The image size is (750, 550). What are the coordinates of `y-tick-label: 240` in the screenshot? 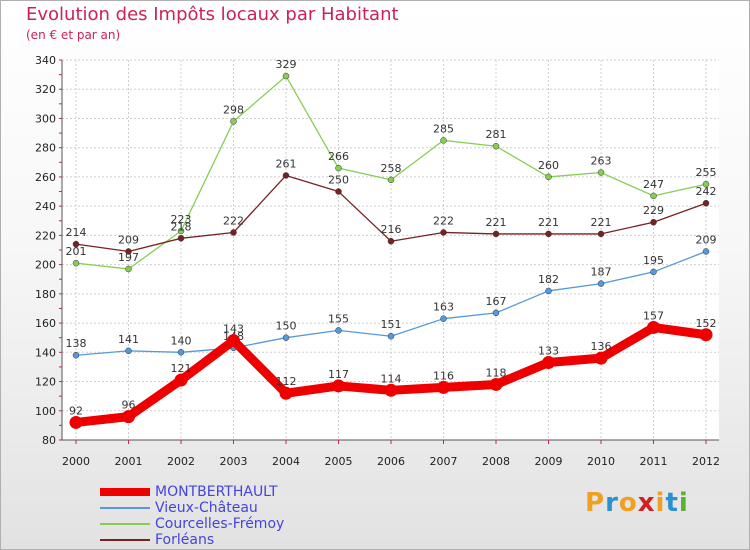 It's located at (45, 206).